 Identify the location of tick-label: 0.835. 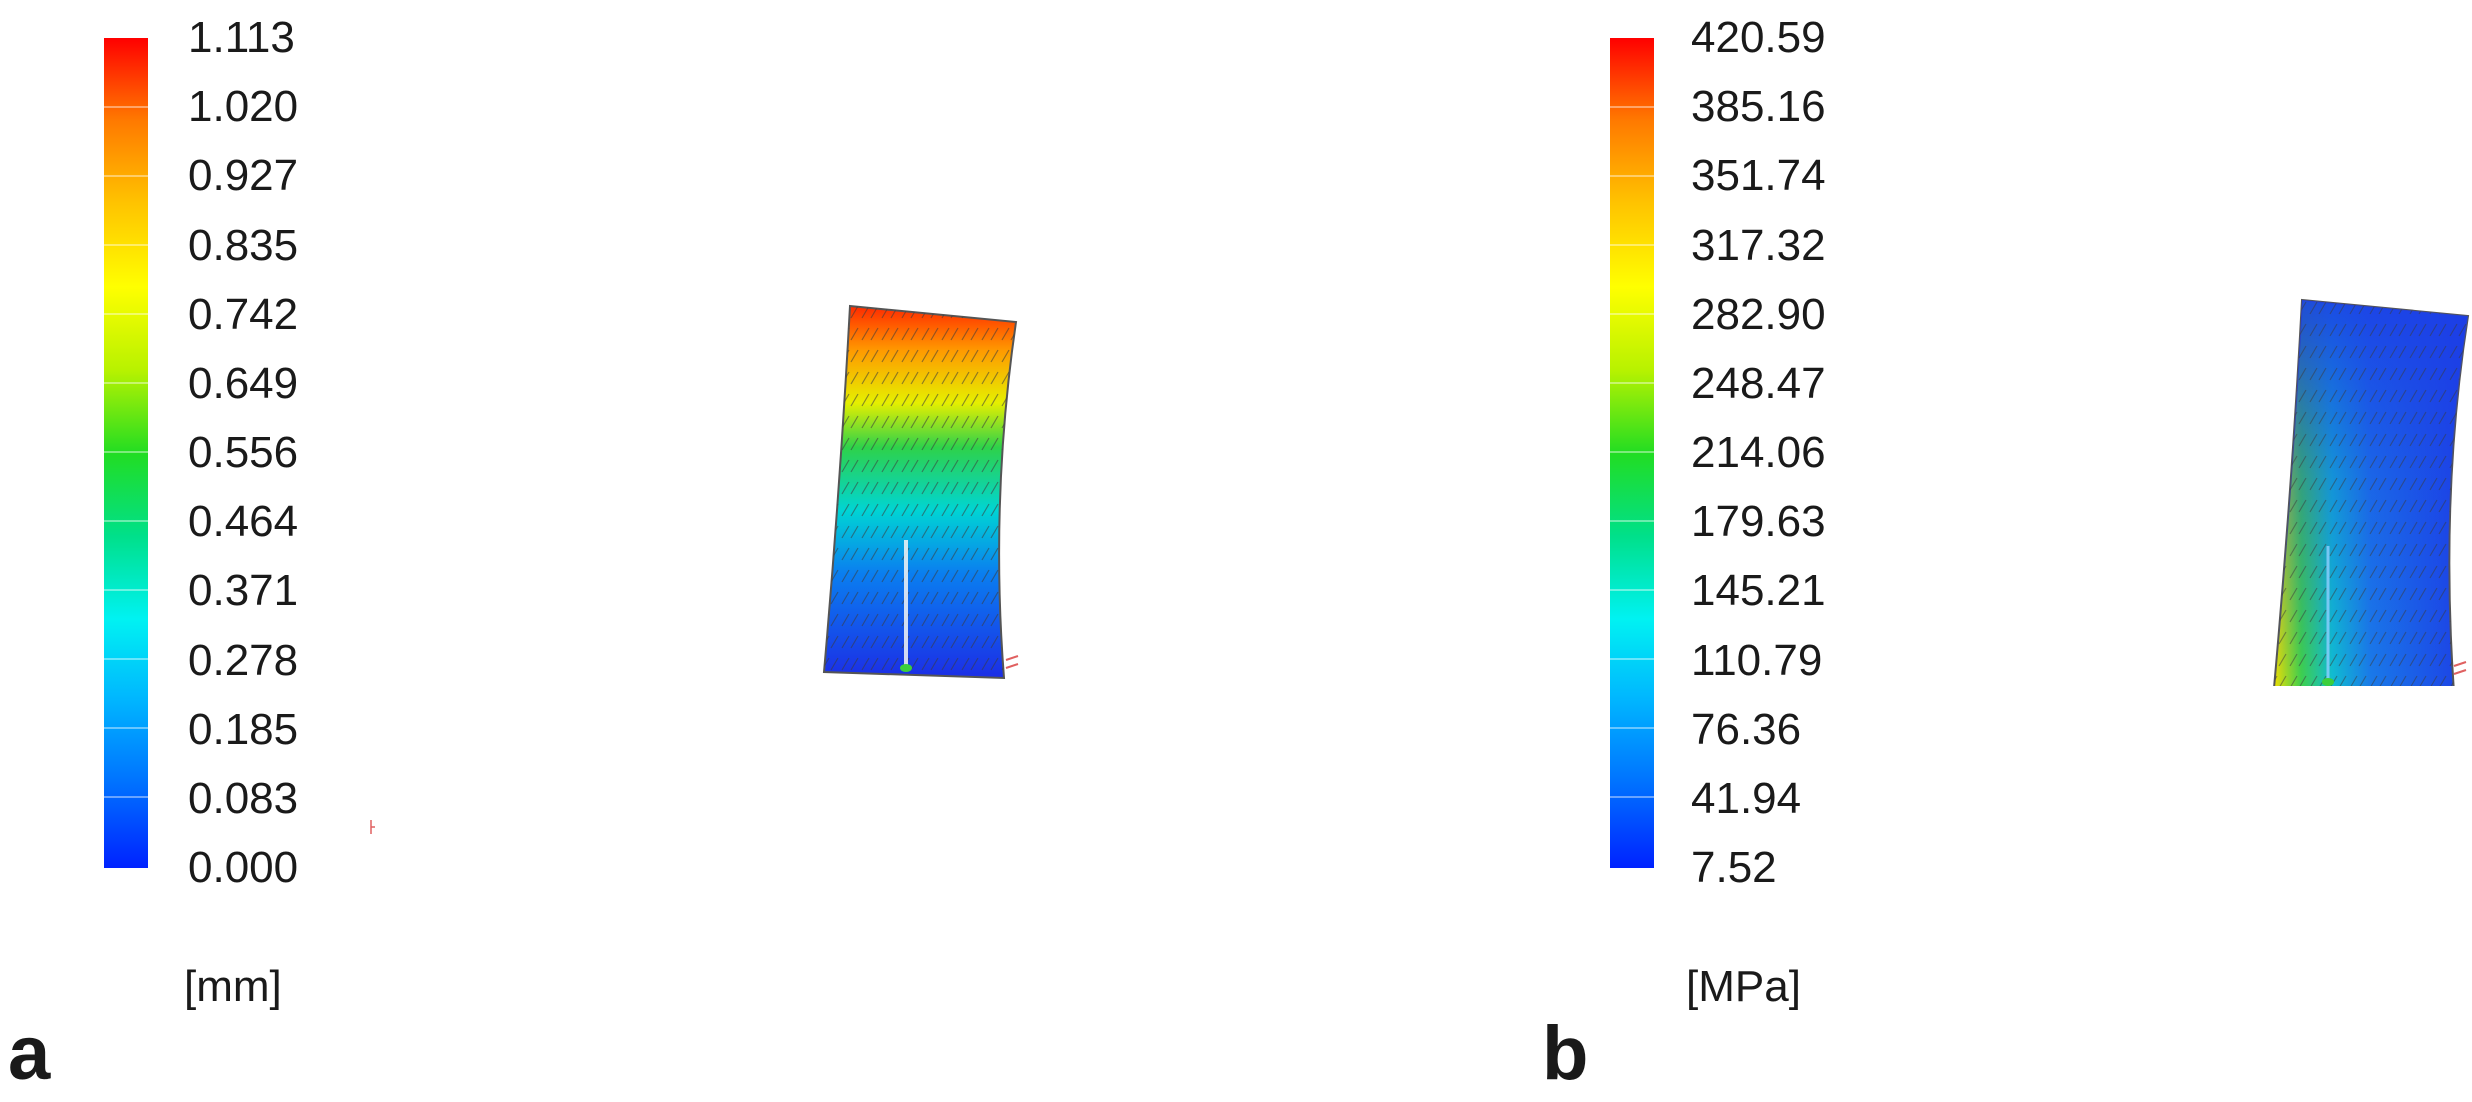
(243, 245).